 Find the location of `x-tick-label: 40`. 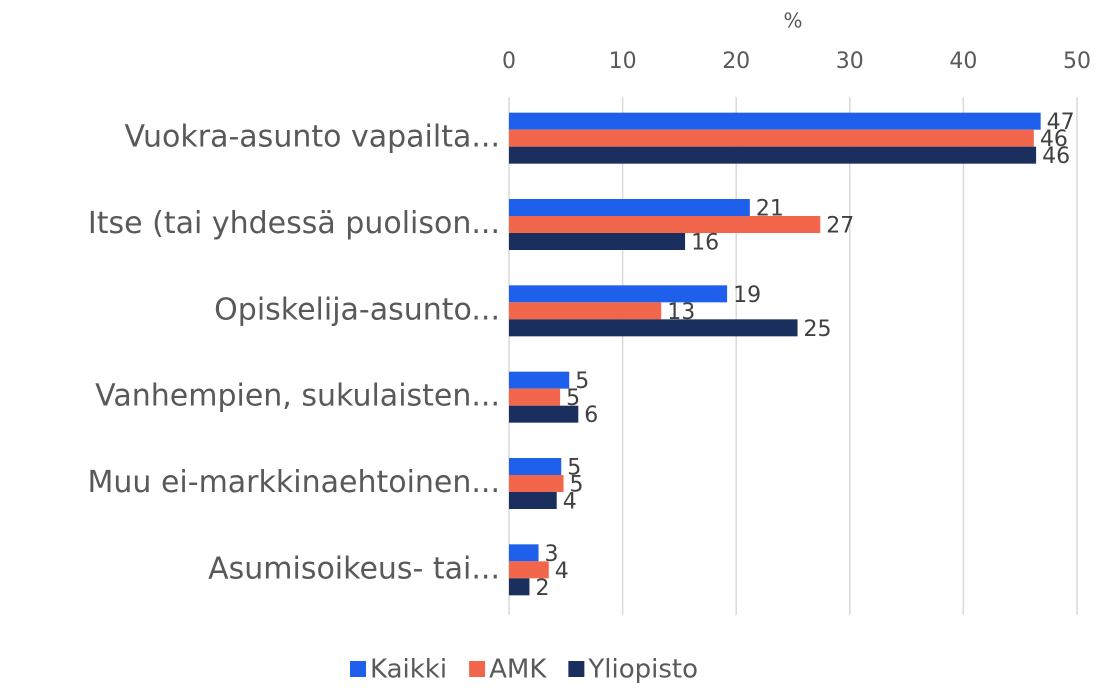

x-tick-label: 40 is located at coordinates (963, 61).